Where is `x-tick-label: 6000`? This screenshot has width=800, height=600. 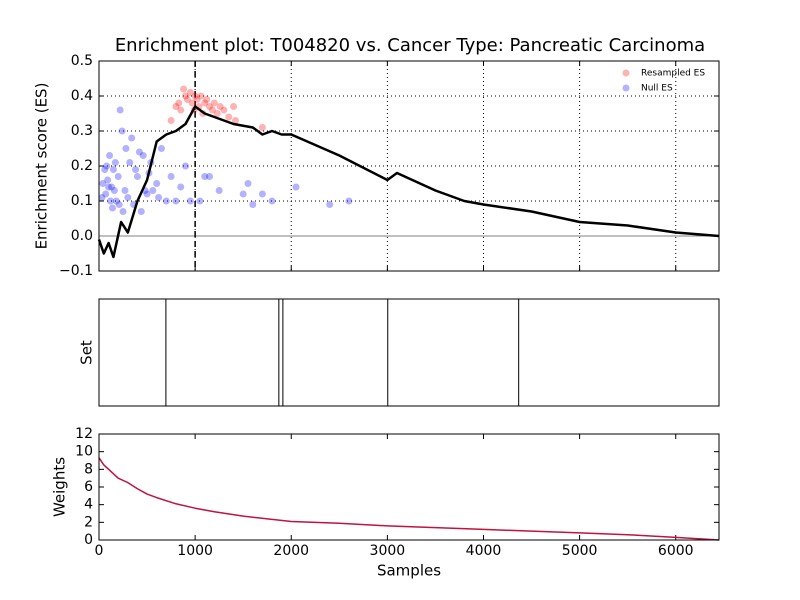 x-tick-label: 6000 is located at coordinates (676, 551).